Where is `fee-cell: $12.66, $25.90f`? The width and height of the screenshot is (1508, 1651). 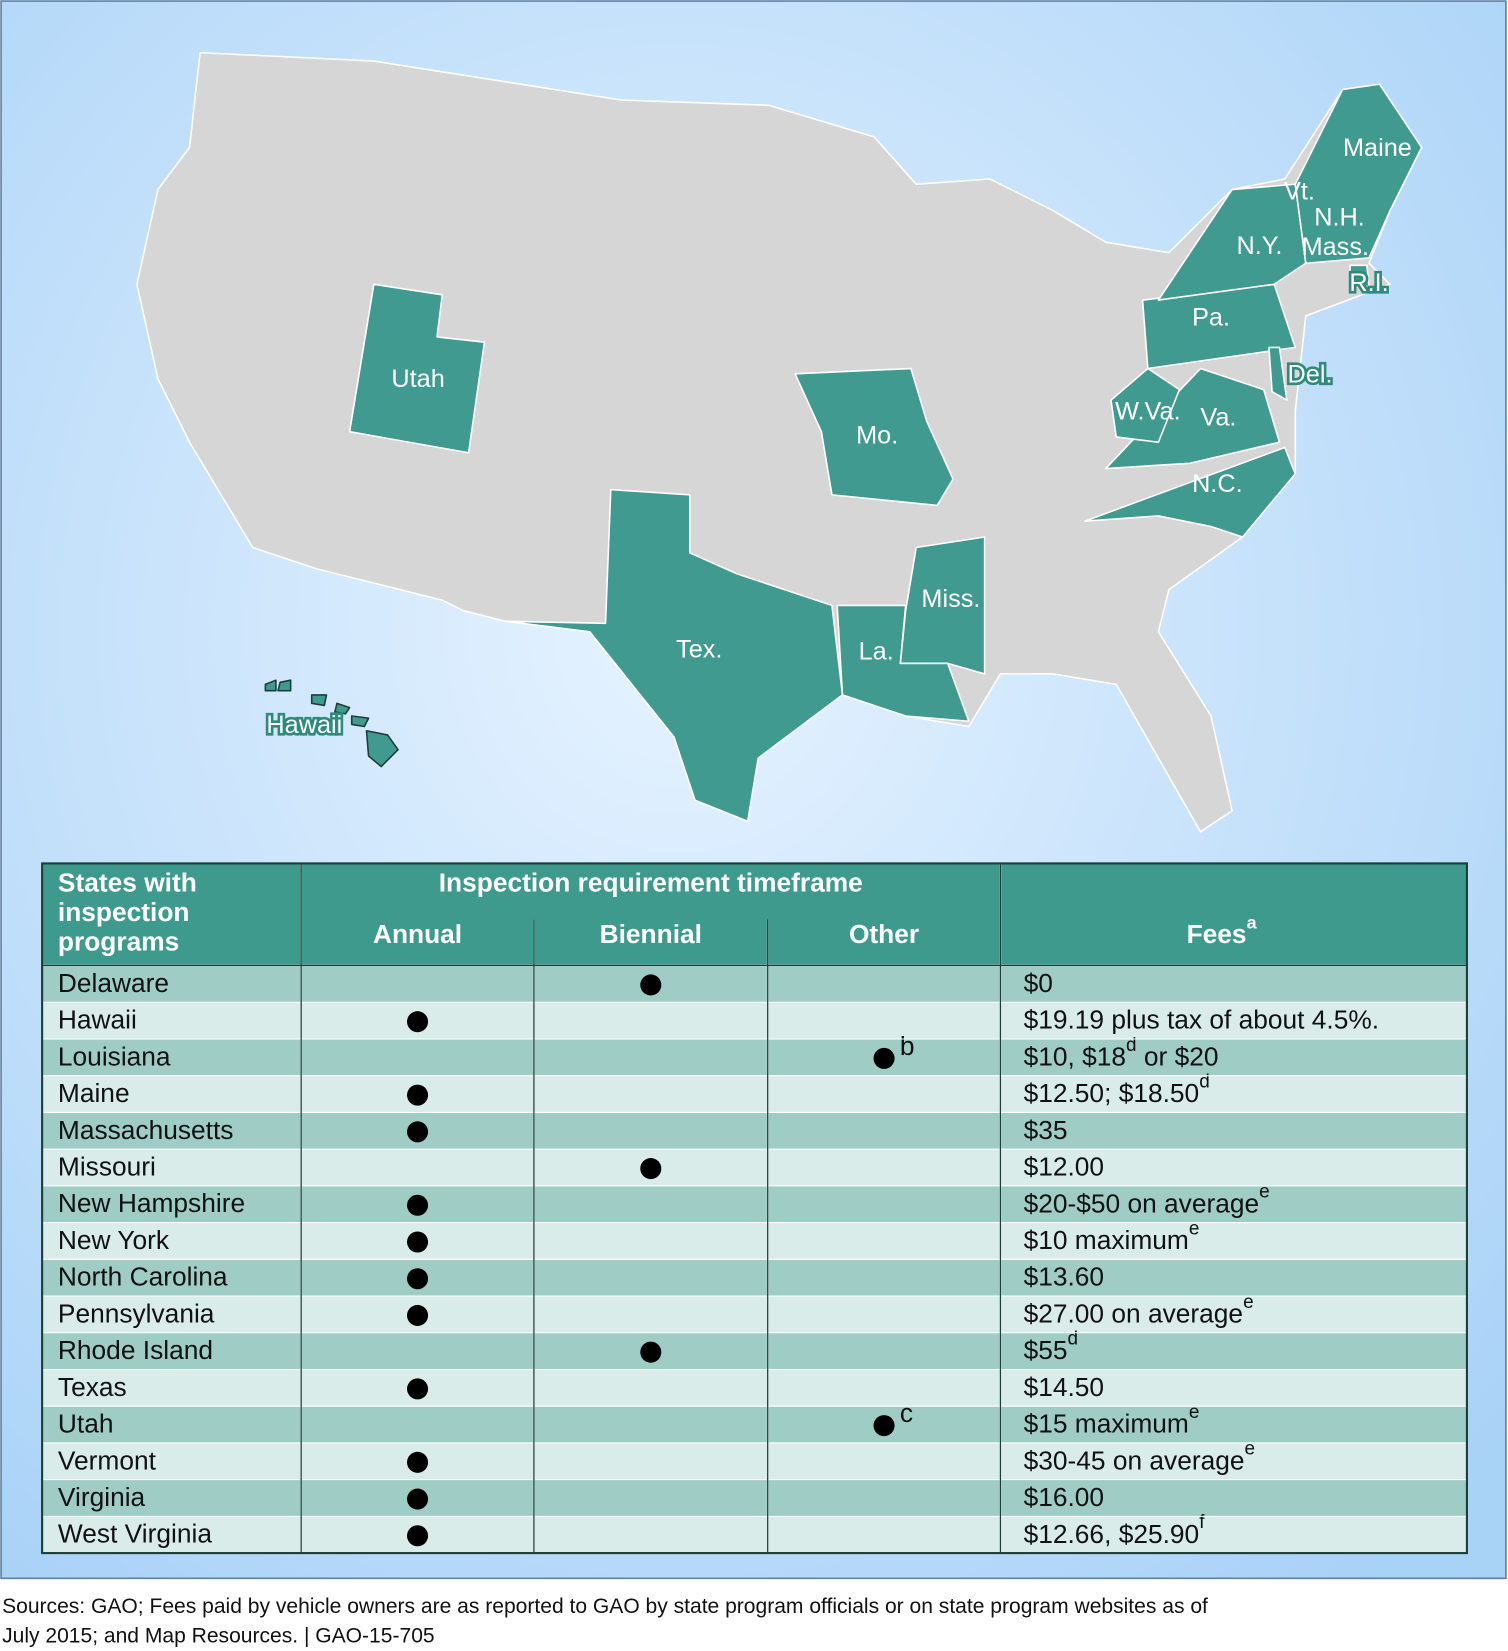 fee-cell: $12.66, $25.90f is located at coordinates (1115, 1530).